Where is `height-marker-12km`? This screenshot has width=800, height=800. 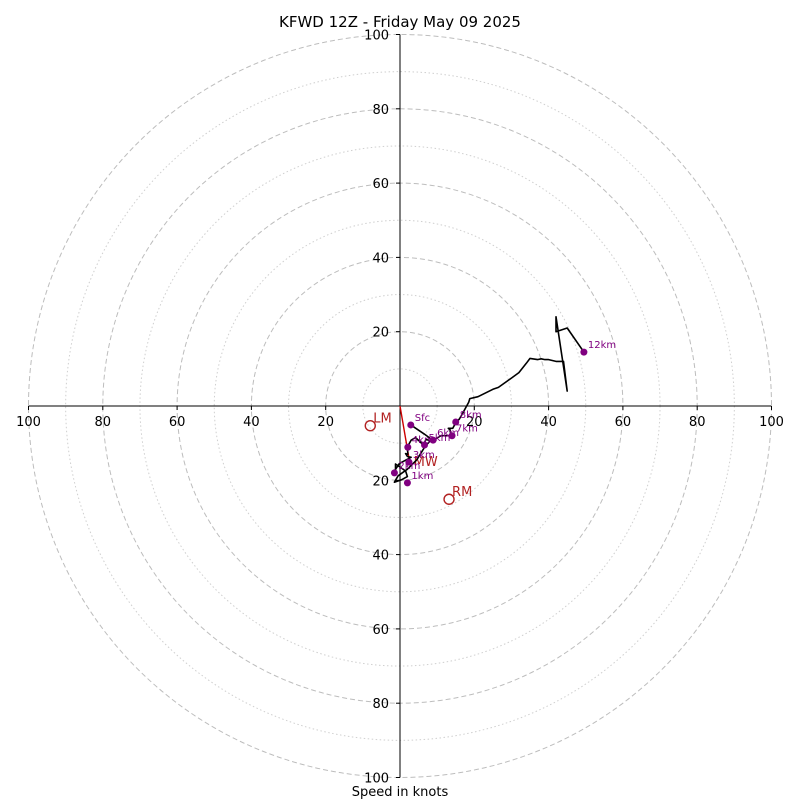 height-marker-12km is located at coordinates (584, 352).